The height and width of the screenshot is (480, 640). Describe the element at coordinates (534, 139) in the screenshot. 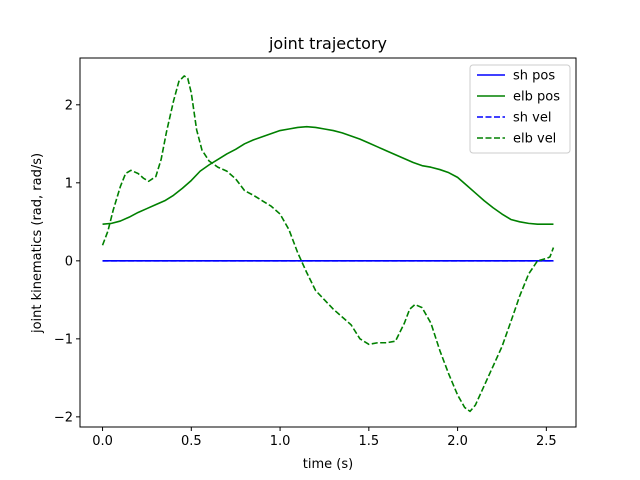

I see `legend-label: elb vel` at that location.